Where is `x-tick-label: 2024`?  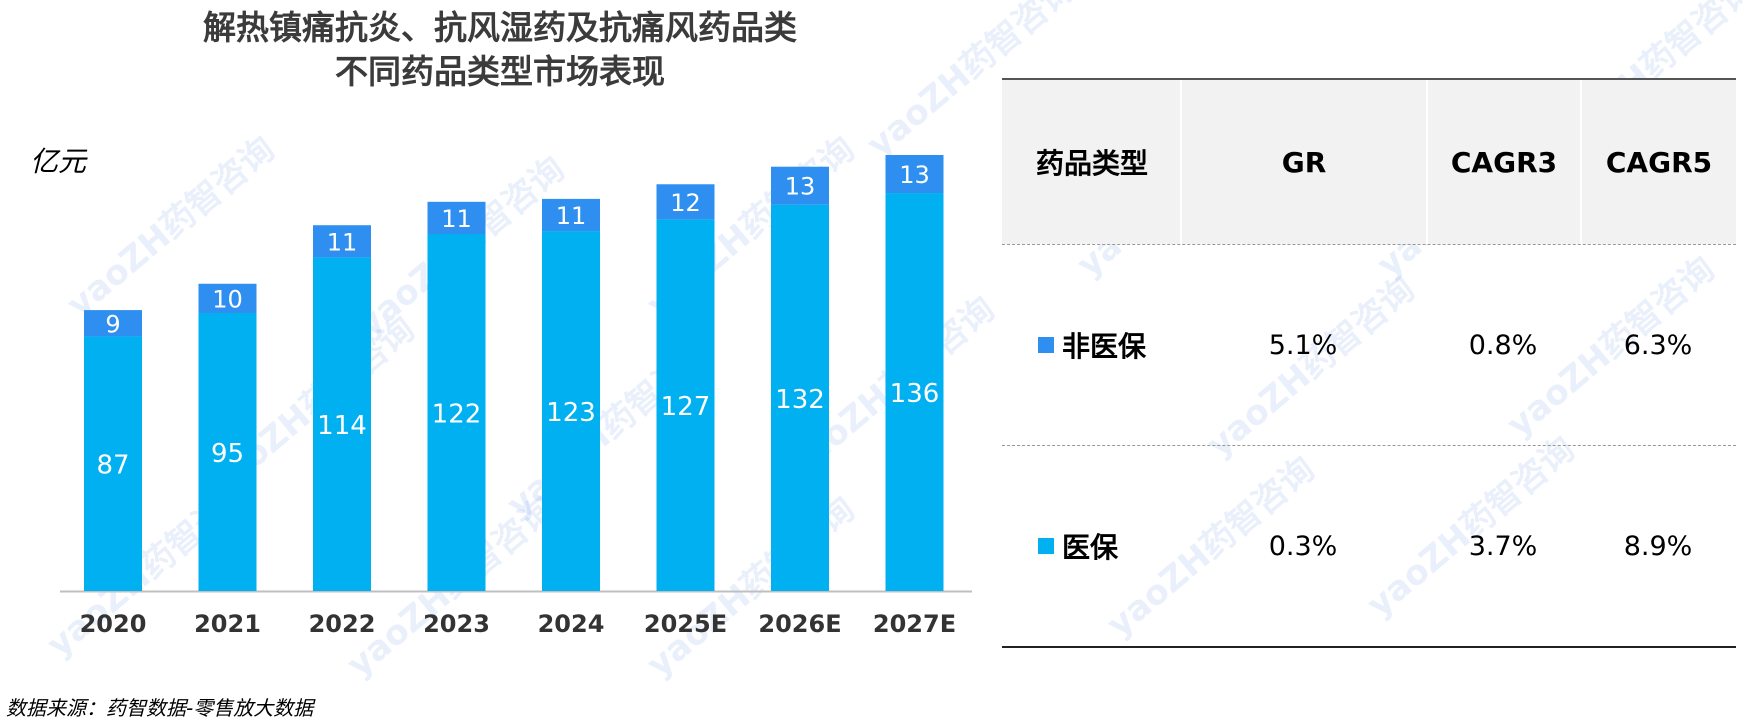
x-tick-label: 2024 is located at coordinates (571, 624).